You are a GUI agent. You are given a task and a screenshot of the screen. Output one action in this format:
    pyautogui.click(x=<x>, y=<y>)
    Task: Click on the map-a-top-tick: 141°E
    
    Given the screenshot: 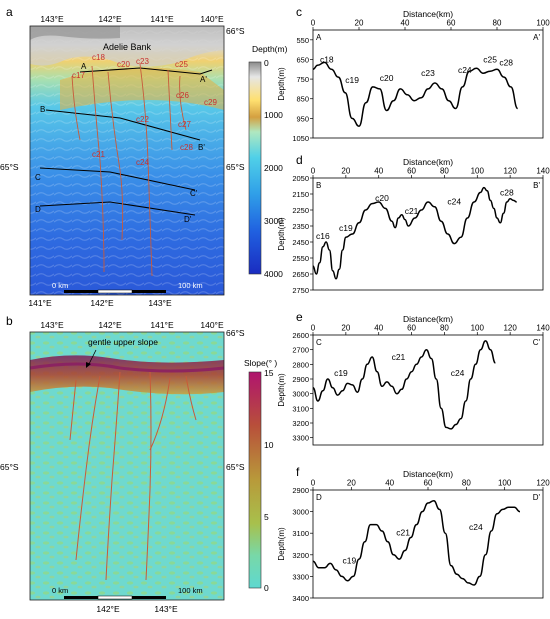 What is the action you would take?
    pyautogui.click(x=162, y=19)
    